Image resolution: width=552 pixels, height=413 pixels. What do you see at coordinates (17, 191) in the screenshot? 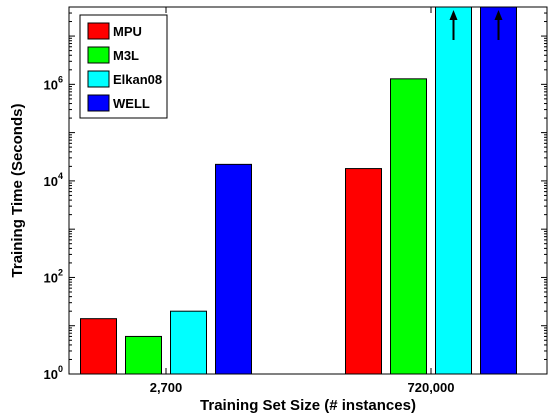
I see `y-axis-label: Training Time (Seconds)` at bounding box center [17, 191].